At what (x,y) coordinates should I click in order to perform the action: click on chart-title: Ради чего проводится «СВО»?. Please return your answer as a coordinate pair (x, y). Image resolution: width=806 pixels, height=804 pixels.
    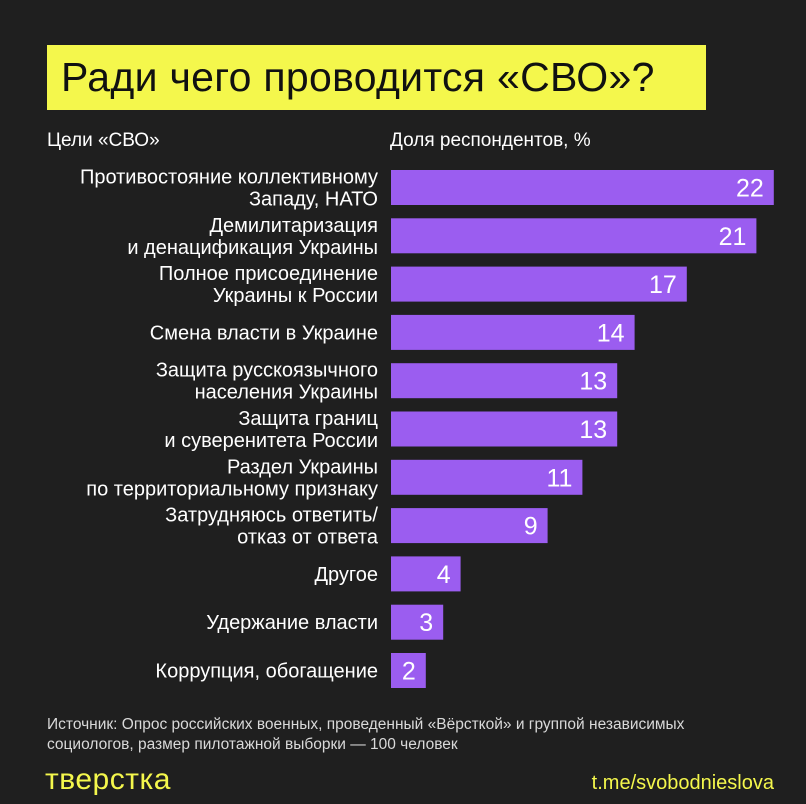
    Looking at the image, I should click on (376, 77).